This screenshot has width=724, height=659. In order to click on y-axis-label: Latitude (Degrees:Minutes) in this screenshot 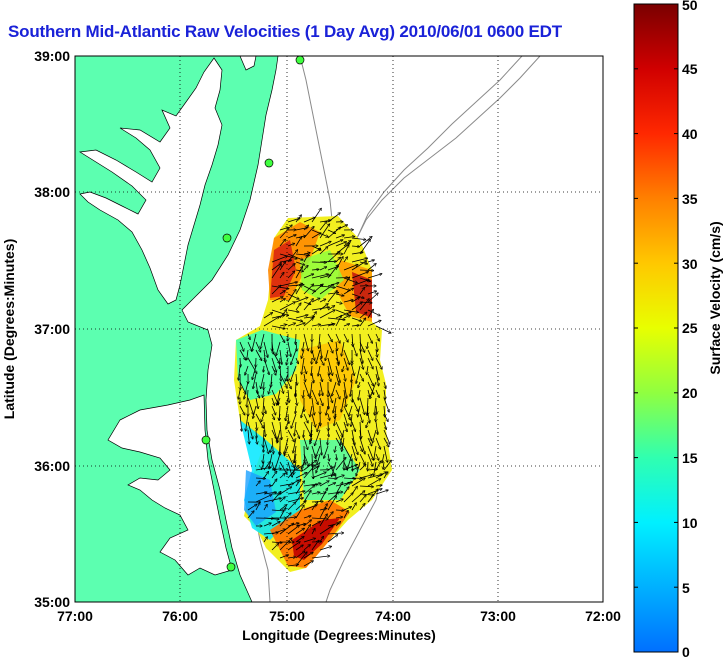, I will do `click(9, 329)`.